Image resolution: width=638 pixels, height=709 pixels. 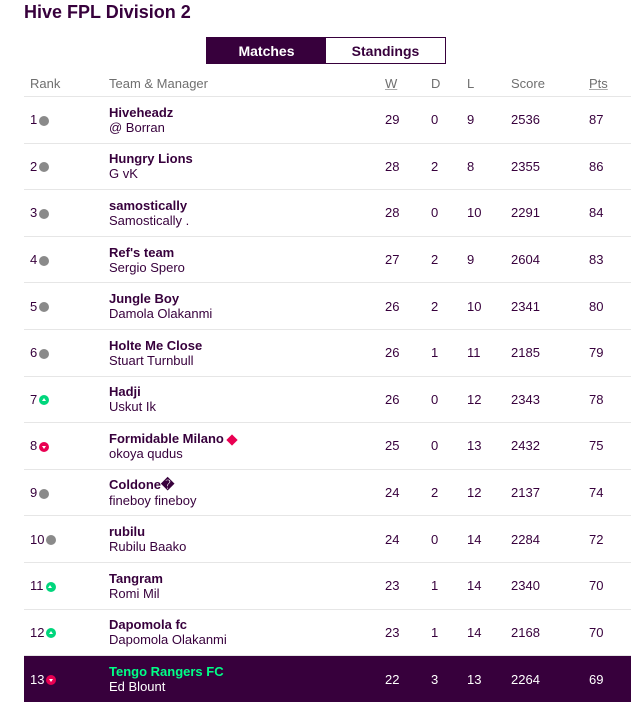 I want to click on score-cell: 2355, so click(x=525, y=166).